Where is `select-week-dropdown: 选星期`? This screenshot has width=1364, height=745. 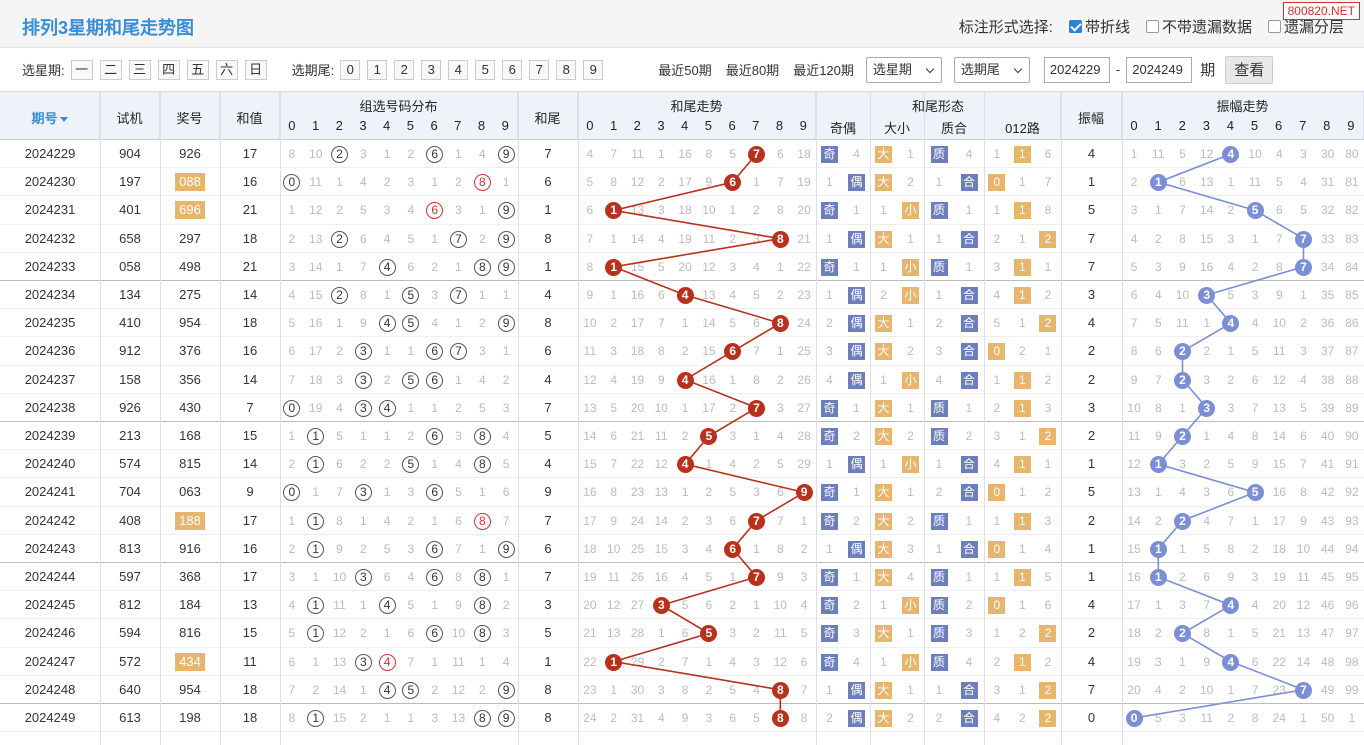 select-week-dropdown: 选星期 is located at coordinates (903, 69).